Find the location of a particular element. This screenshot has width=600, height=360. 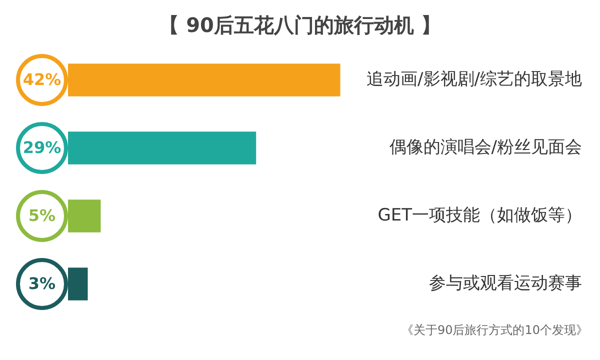

y-tick-label: 偶像的演唱会/粉丝见面会 is located at coordinates (485, 147).